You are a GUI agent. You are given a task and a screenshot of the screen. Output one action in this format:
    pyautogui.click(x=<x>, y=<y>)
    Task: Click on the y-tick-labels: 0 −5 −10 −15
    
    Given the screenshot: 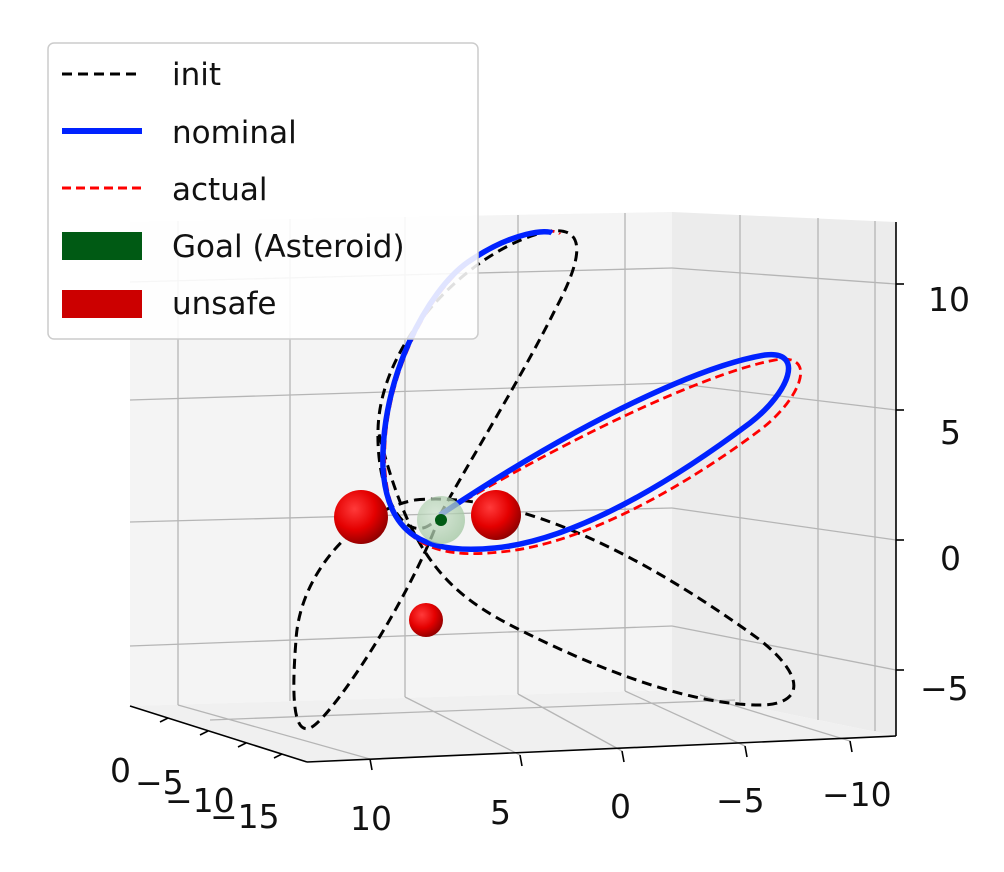 What is the action you would take?
    pyautogui.click(x=195, y=793)
    